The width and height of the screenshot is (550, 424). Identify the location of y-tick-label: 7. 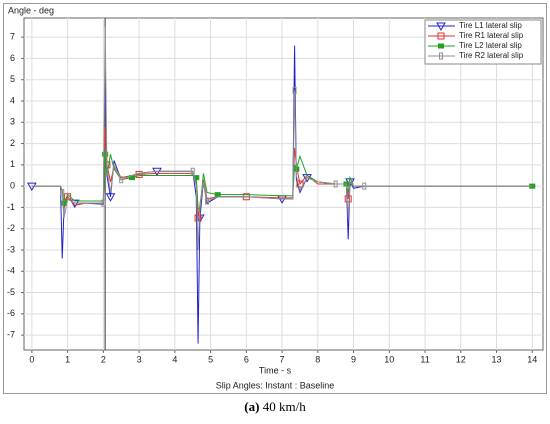
(12, 37).